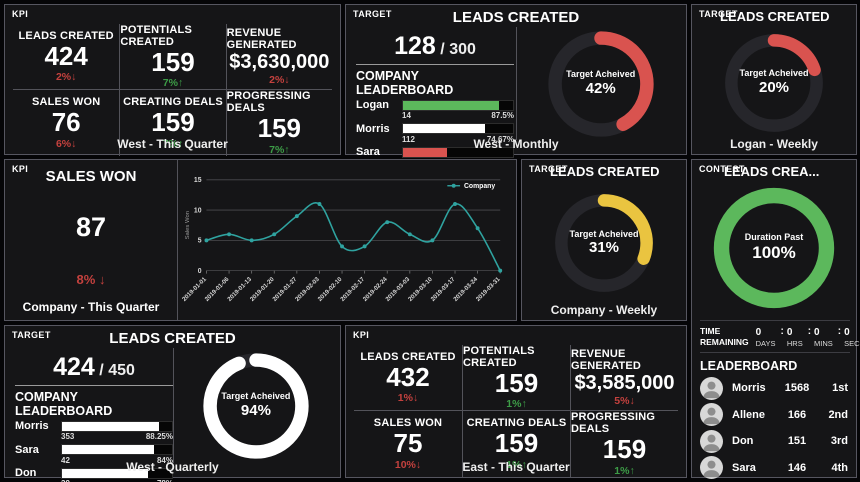 Image resolution: width=860 pixels, height=482 pixels. I want to click on time-unit-days: 0 DAYS, so click(765, 337).